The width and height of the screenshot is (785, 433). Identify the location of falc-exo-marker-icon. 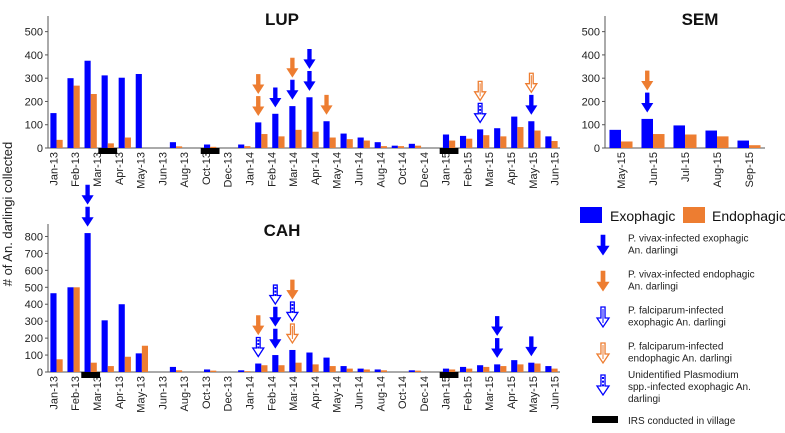
(603, 317).